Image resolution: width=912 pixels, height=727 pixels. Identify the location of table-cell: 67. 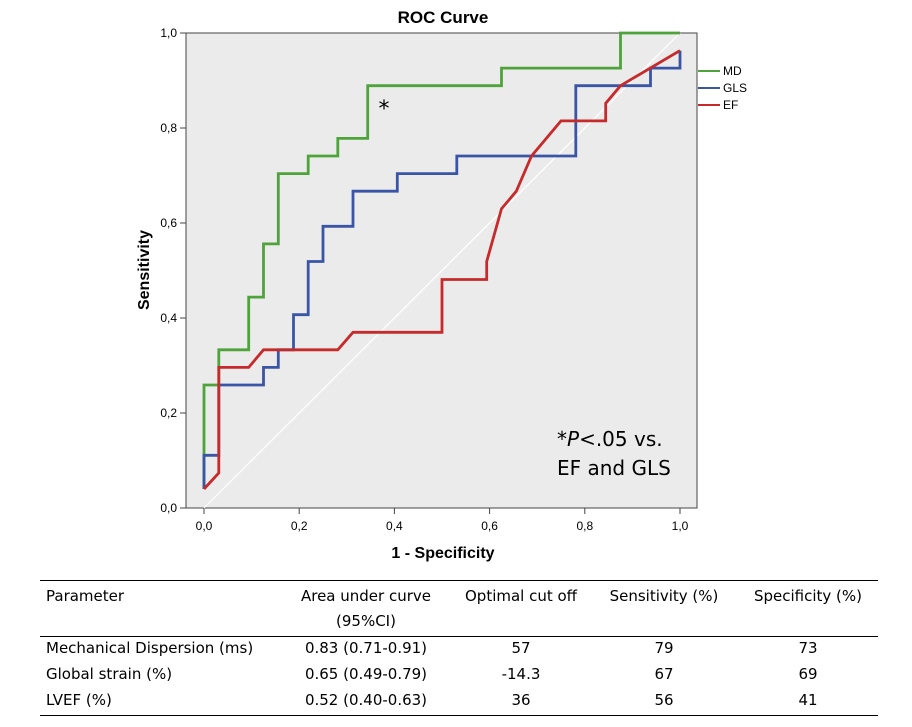
(664, 674).